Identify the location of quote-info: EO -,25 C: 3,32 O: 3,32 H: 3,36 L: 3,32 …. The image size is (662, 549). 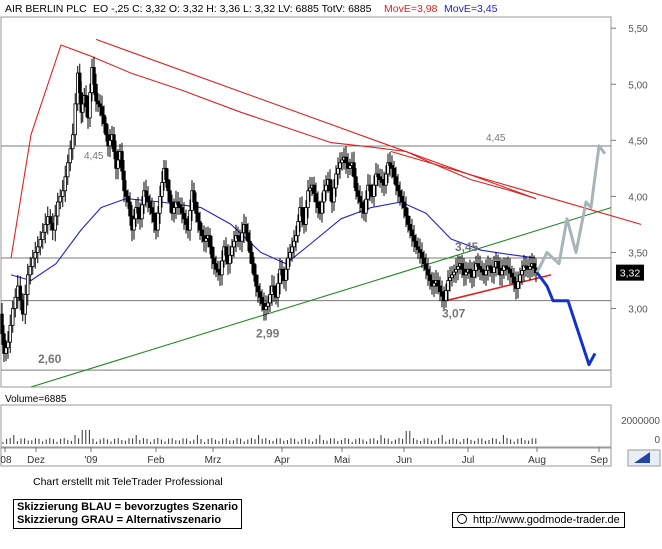
(232, 9).